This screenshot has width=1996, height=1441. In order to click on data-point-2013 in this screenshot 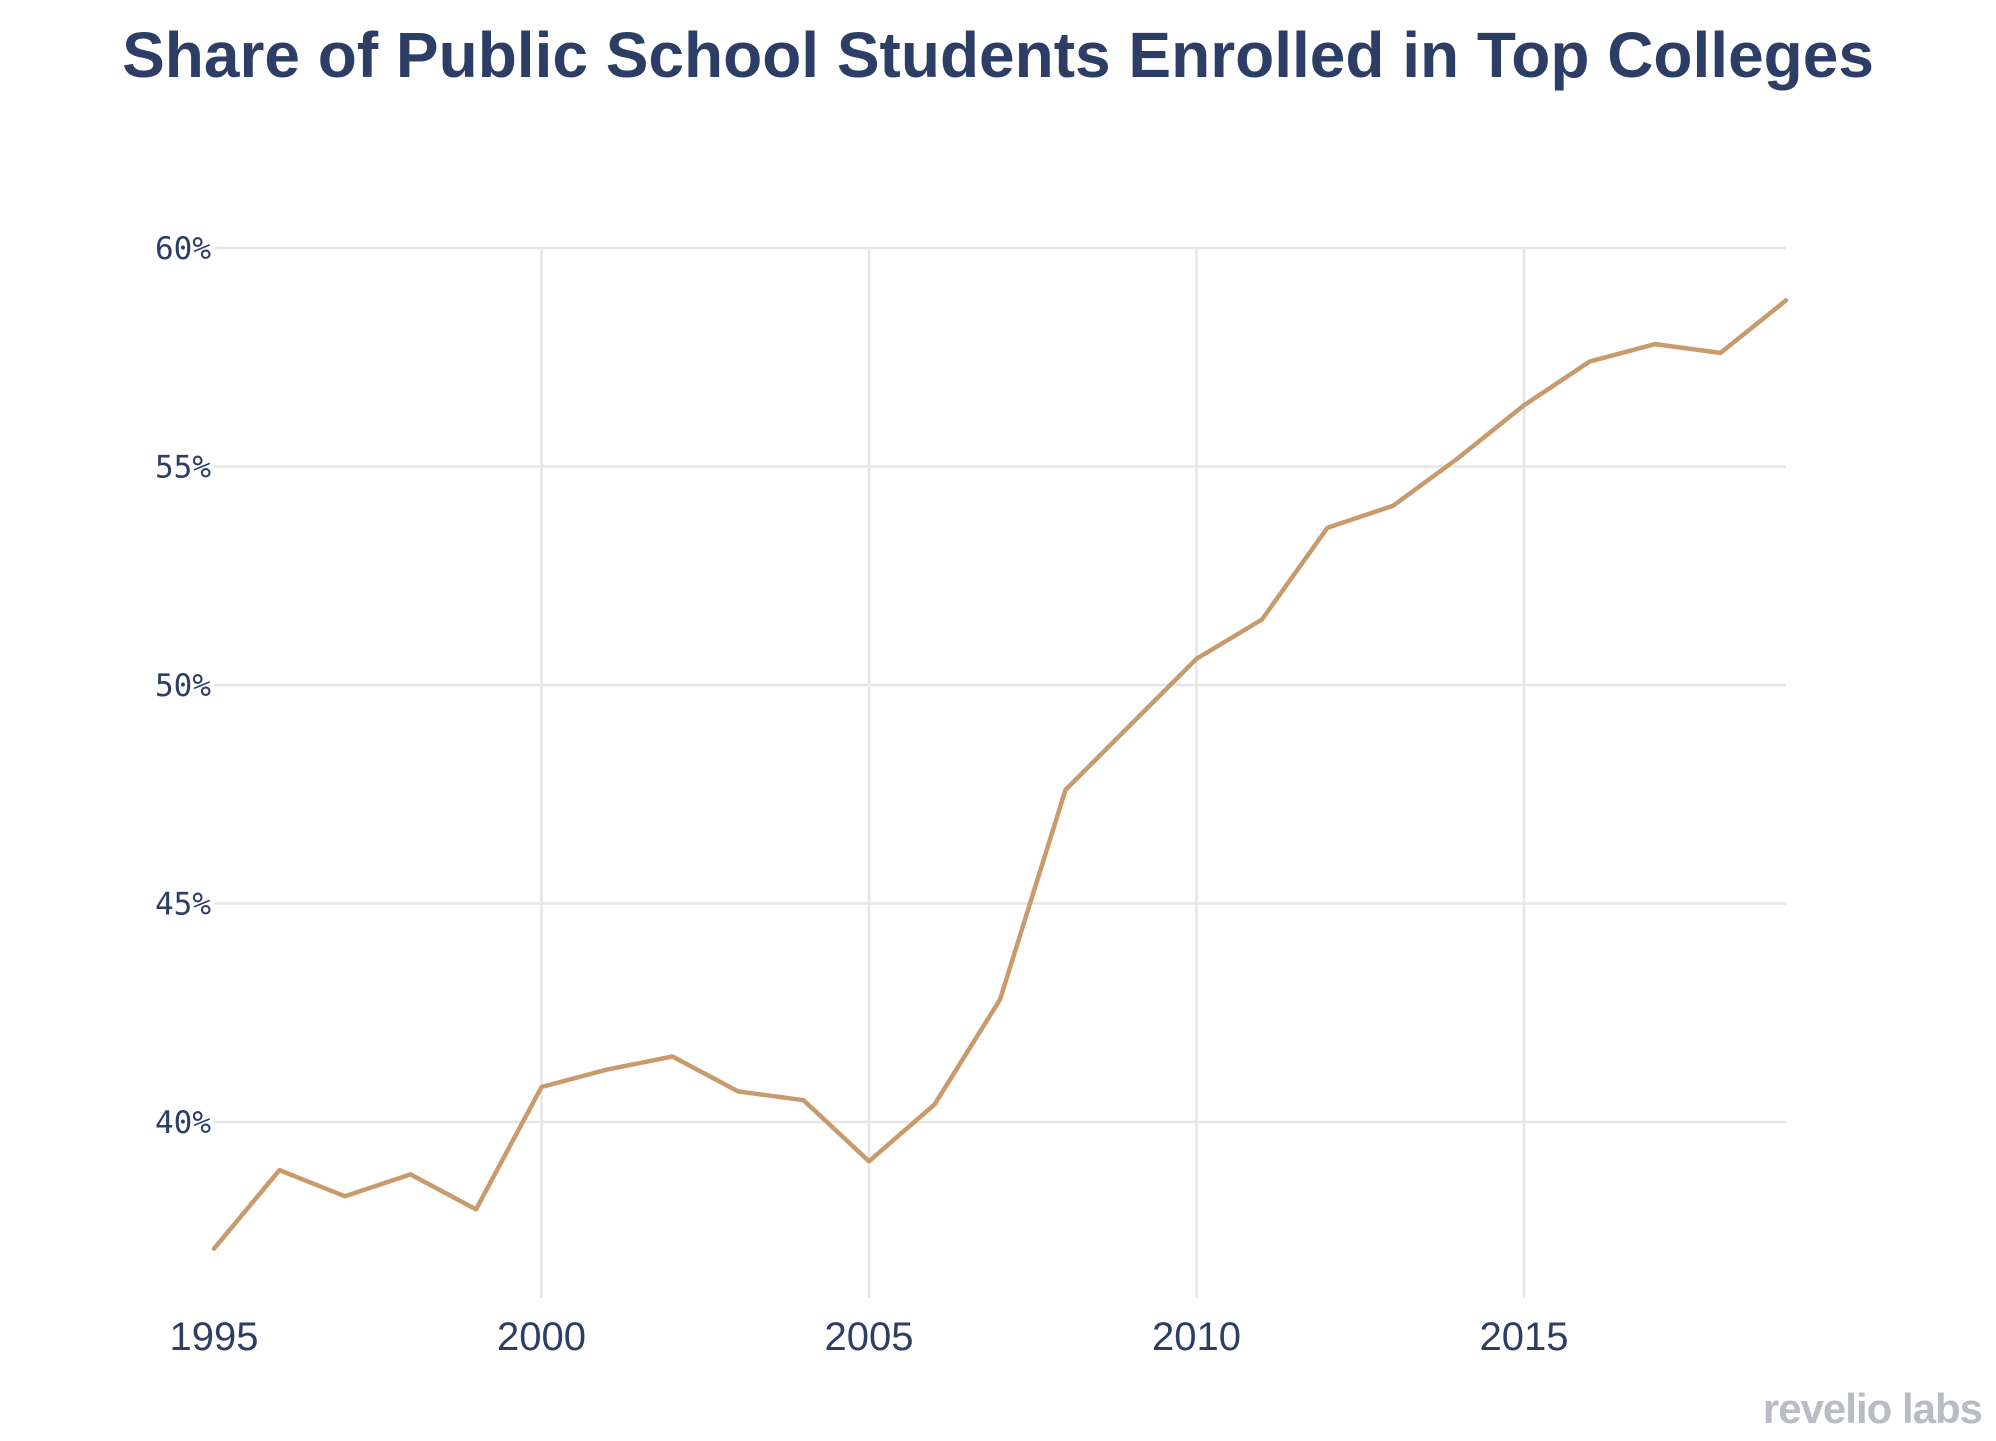, I will do `click(1393, 506)`.